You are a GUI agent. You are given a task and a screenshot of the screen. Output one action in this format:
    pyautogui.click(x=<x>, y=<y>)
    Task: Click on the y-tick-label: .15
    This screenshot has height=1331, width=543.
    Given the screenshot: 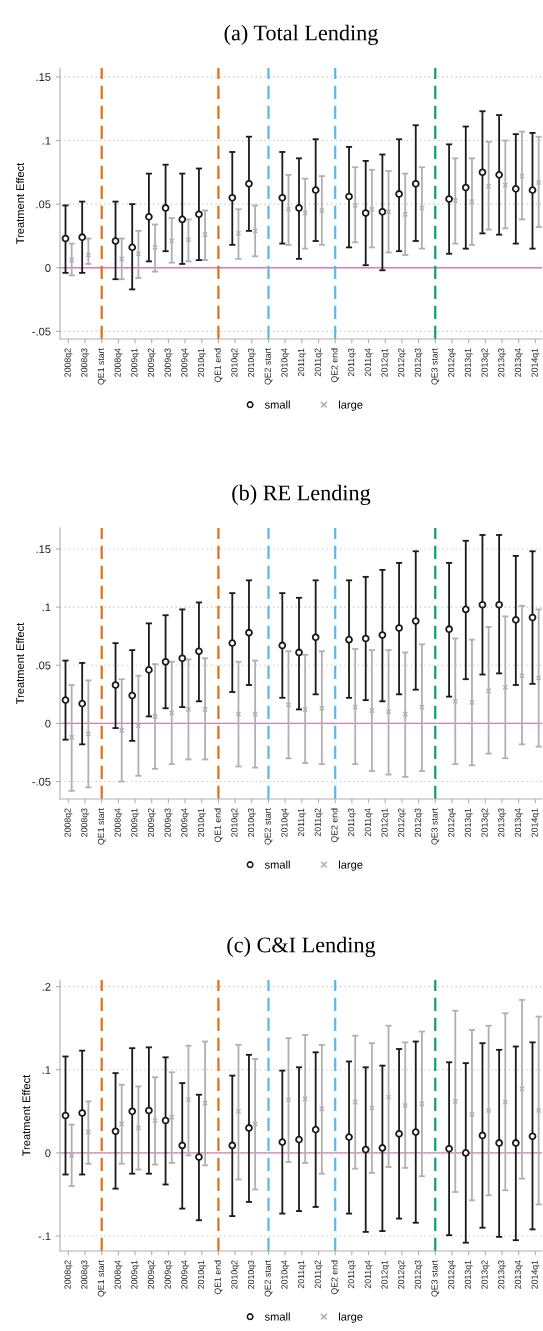 What is the action you would take?
    pyautogui.click(x=43, y=77)
    